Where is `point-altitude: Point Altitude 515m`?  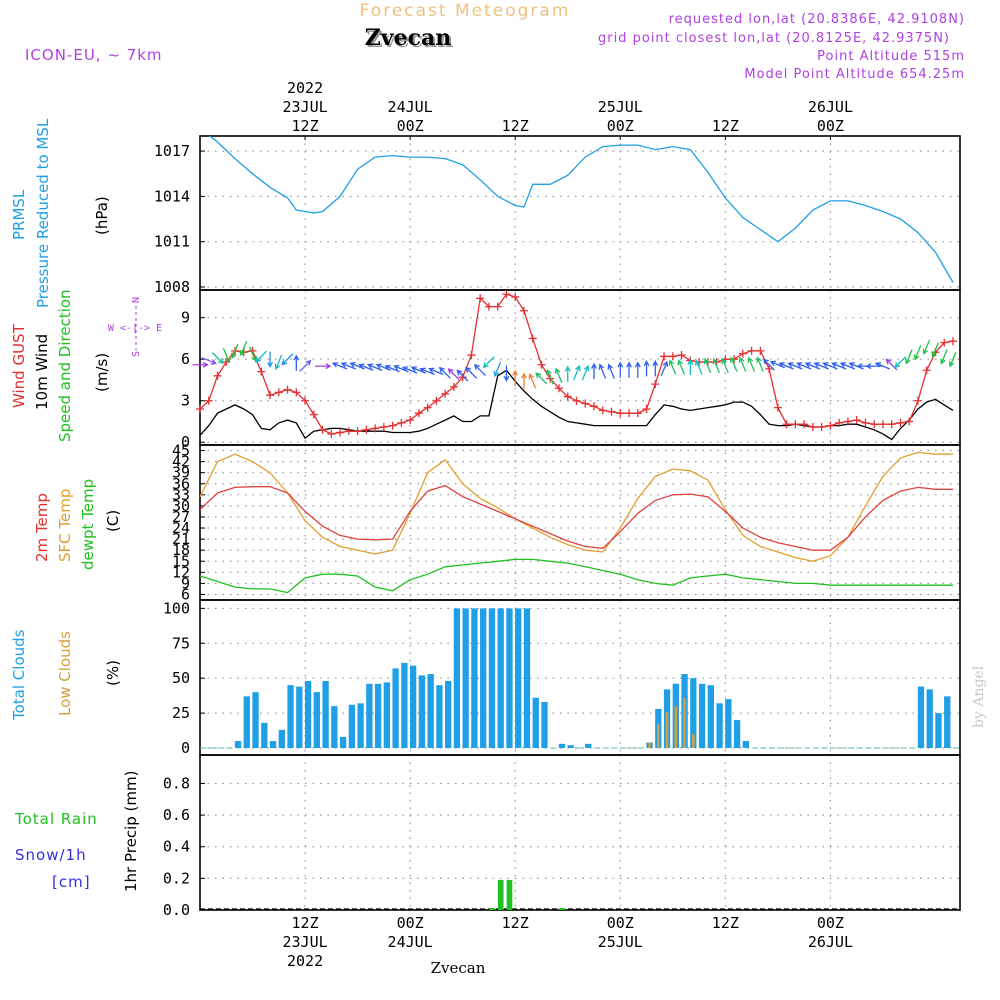
point-altitude: Point Altitude 515m is located at coordinates (891, 56).